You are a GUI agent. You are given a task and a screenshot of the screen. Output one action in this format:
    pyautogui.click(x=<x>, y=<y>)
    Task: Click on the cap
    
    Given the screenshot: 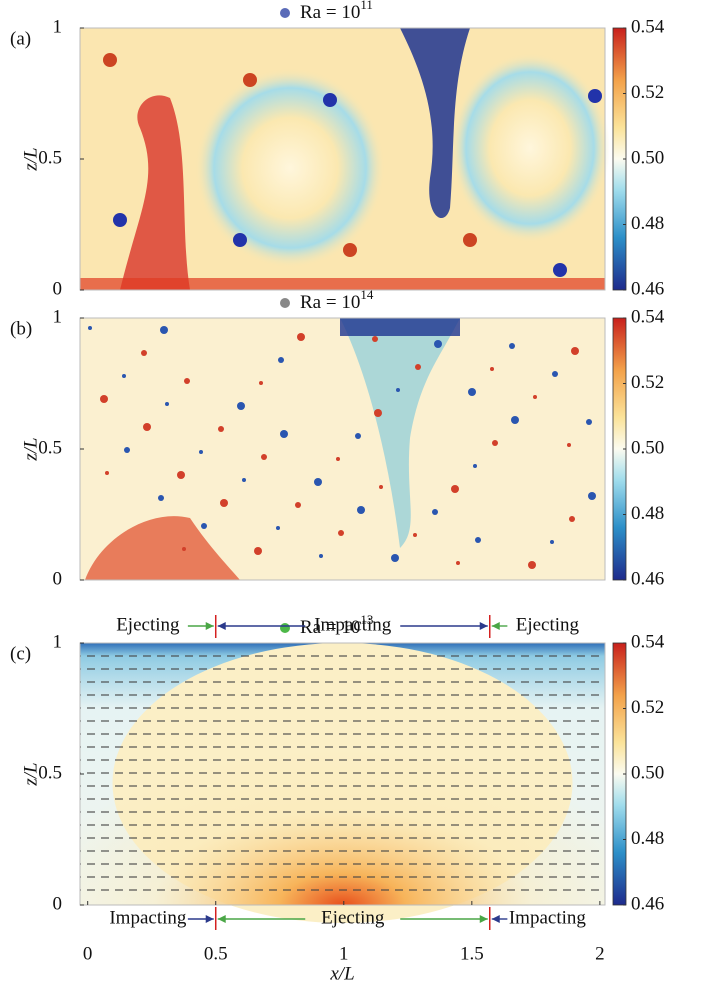 What is the action you would take?
    pyautogui.click(x=400, y=327)
    